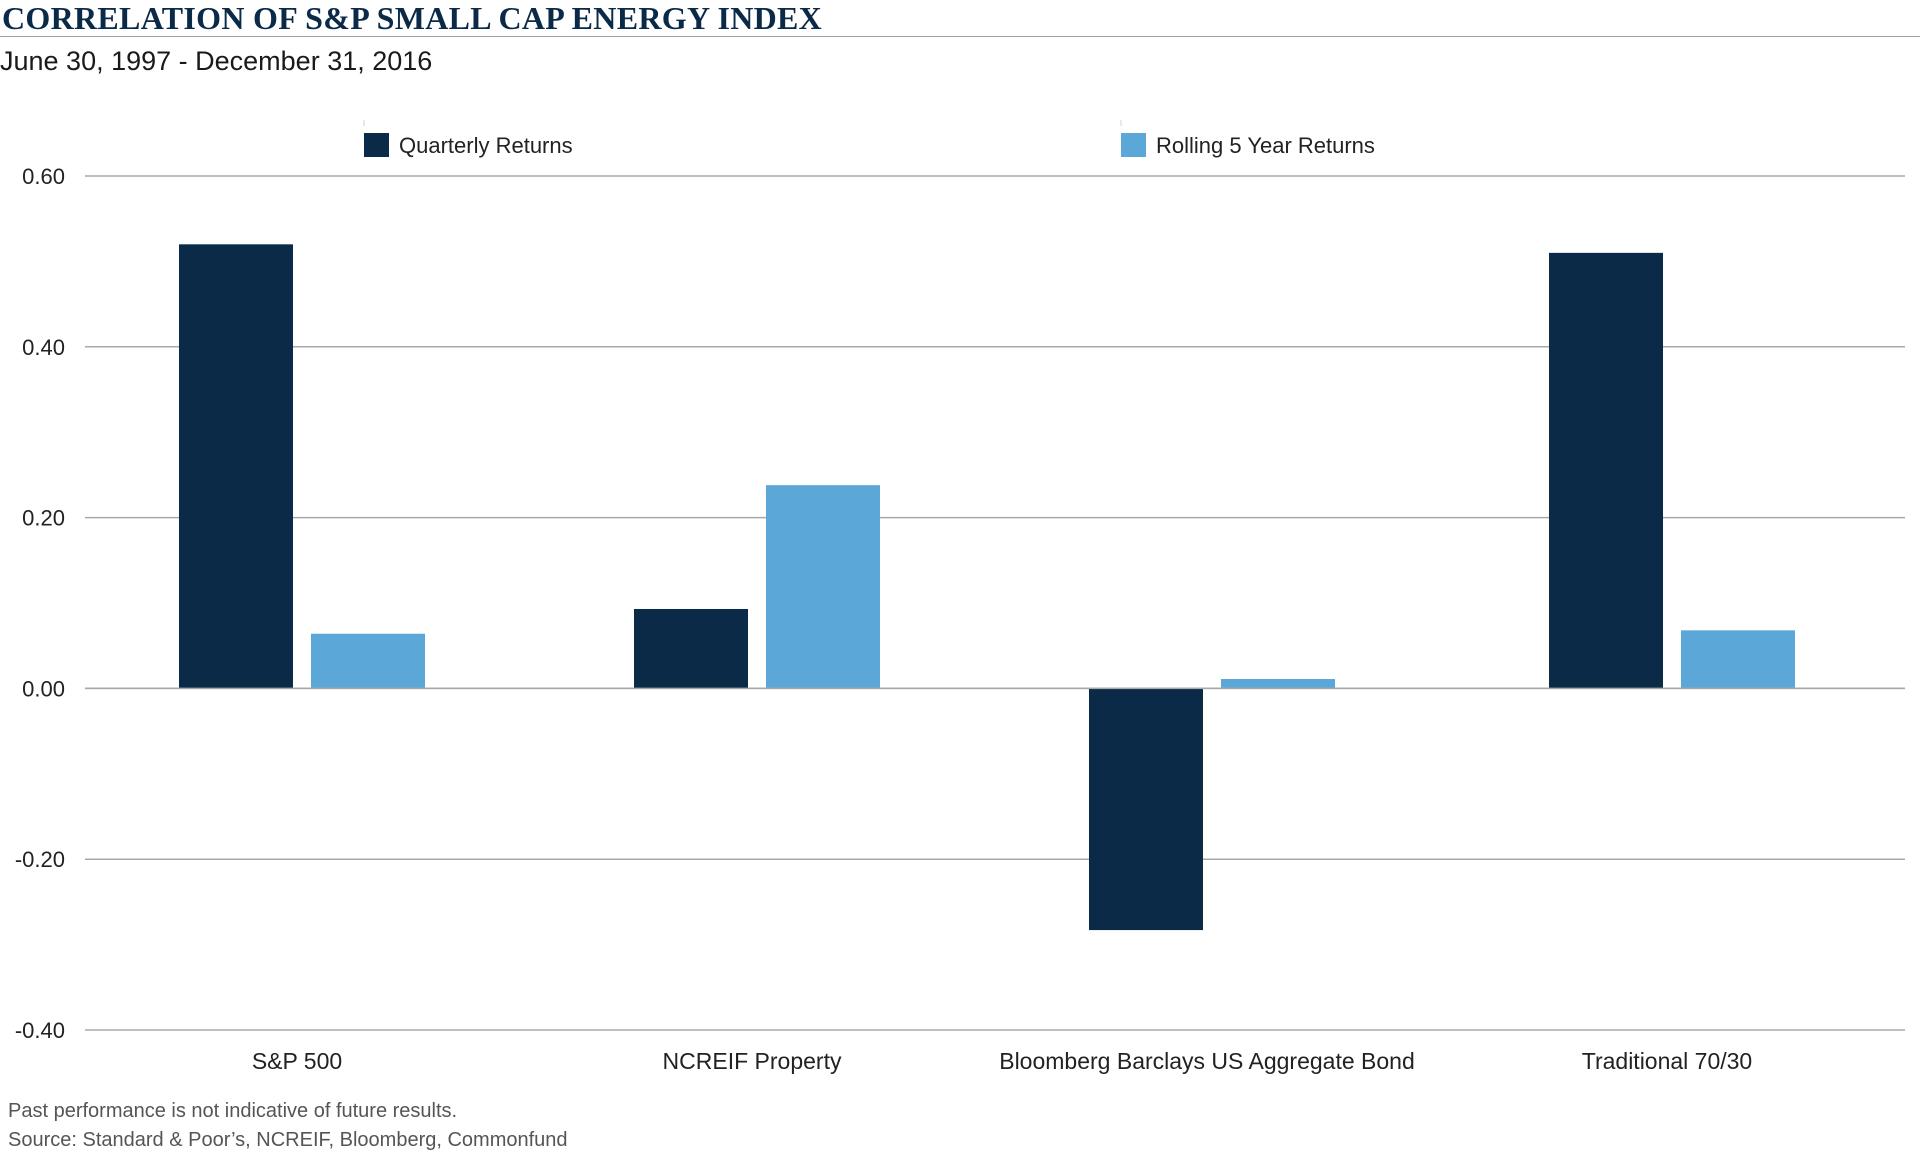  I want to click on x-category-label: S&P 500, so click(297, 1061).